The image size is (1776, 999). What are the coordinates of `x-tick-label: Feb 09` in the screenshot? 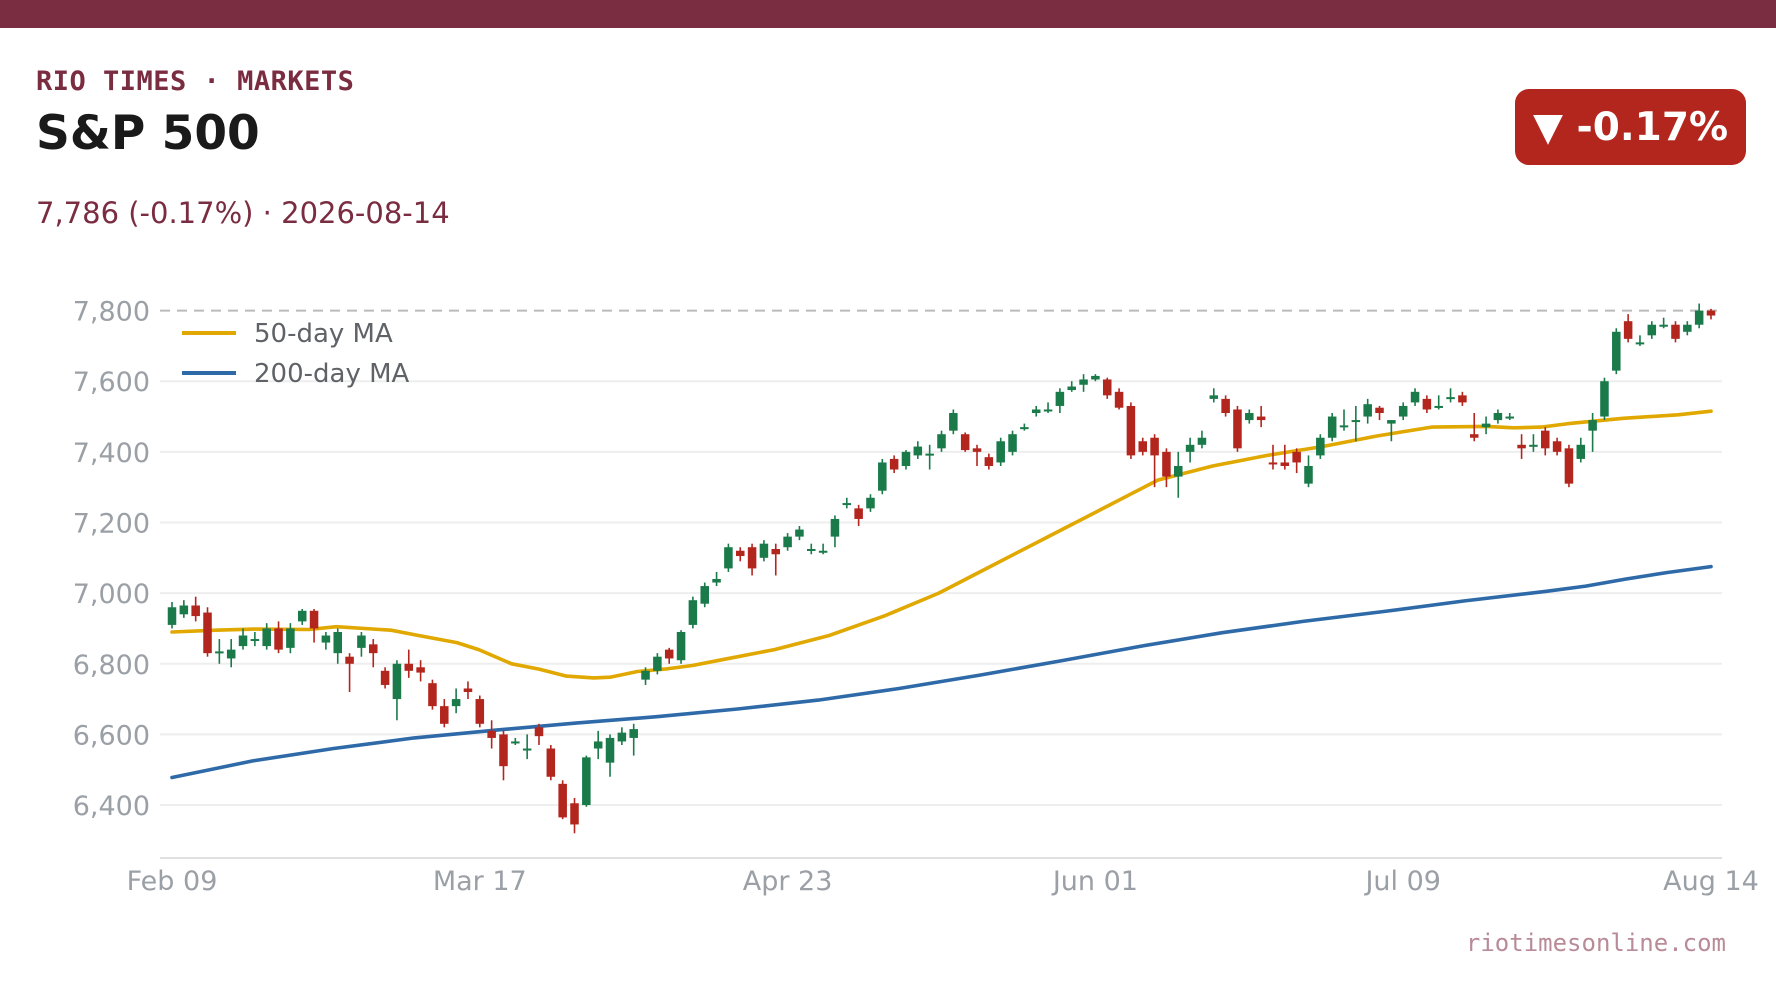 It's located at (172, 881).